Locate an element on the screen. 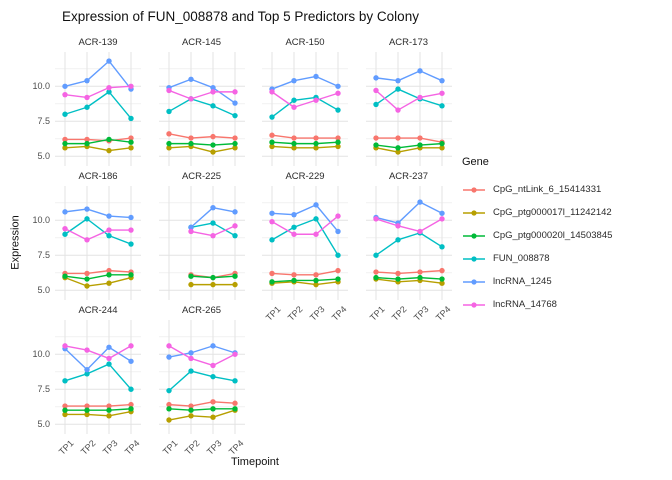 Image resolution: width=672 pixels, height=480 pixels. legend-item: CpG_ptg000017l_11242142 is located at coordinates (537, 212).